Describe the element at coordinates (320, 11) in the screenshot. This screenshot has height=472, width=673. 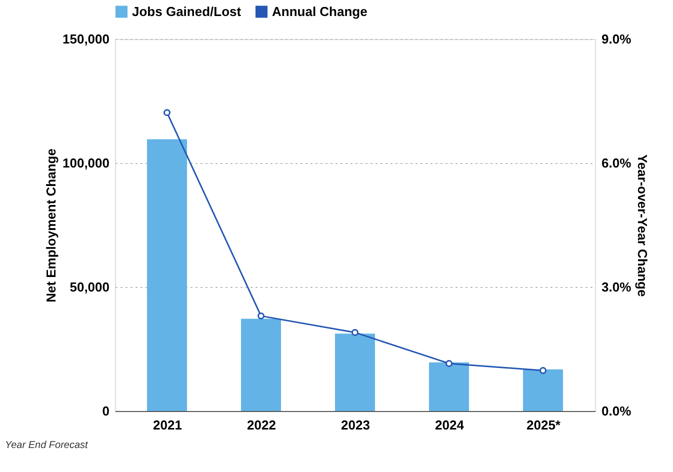
I see `legend-label: Annual Change` at that location.